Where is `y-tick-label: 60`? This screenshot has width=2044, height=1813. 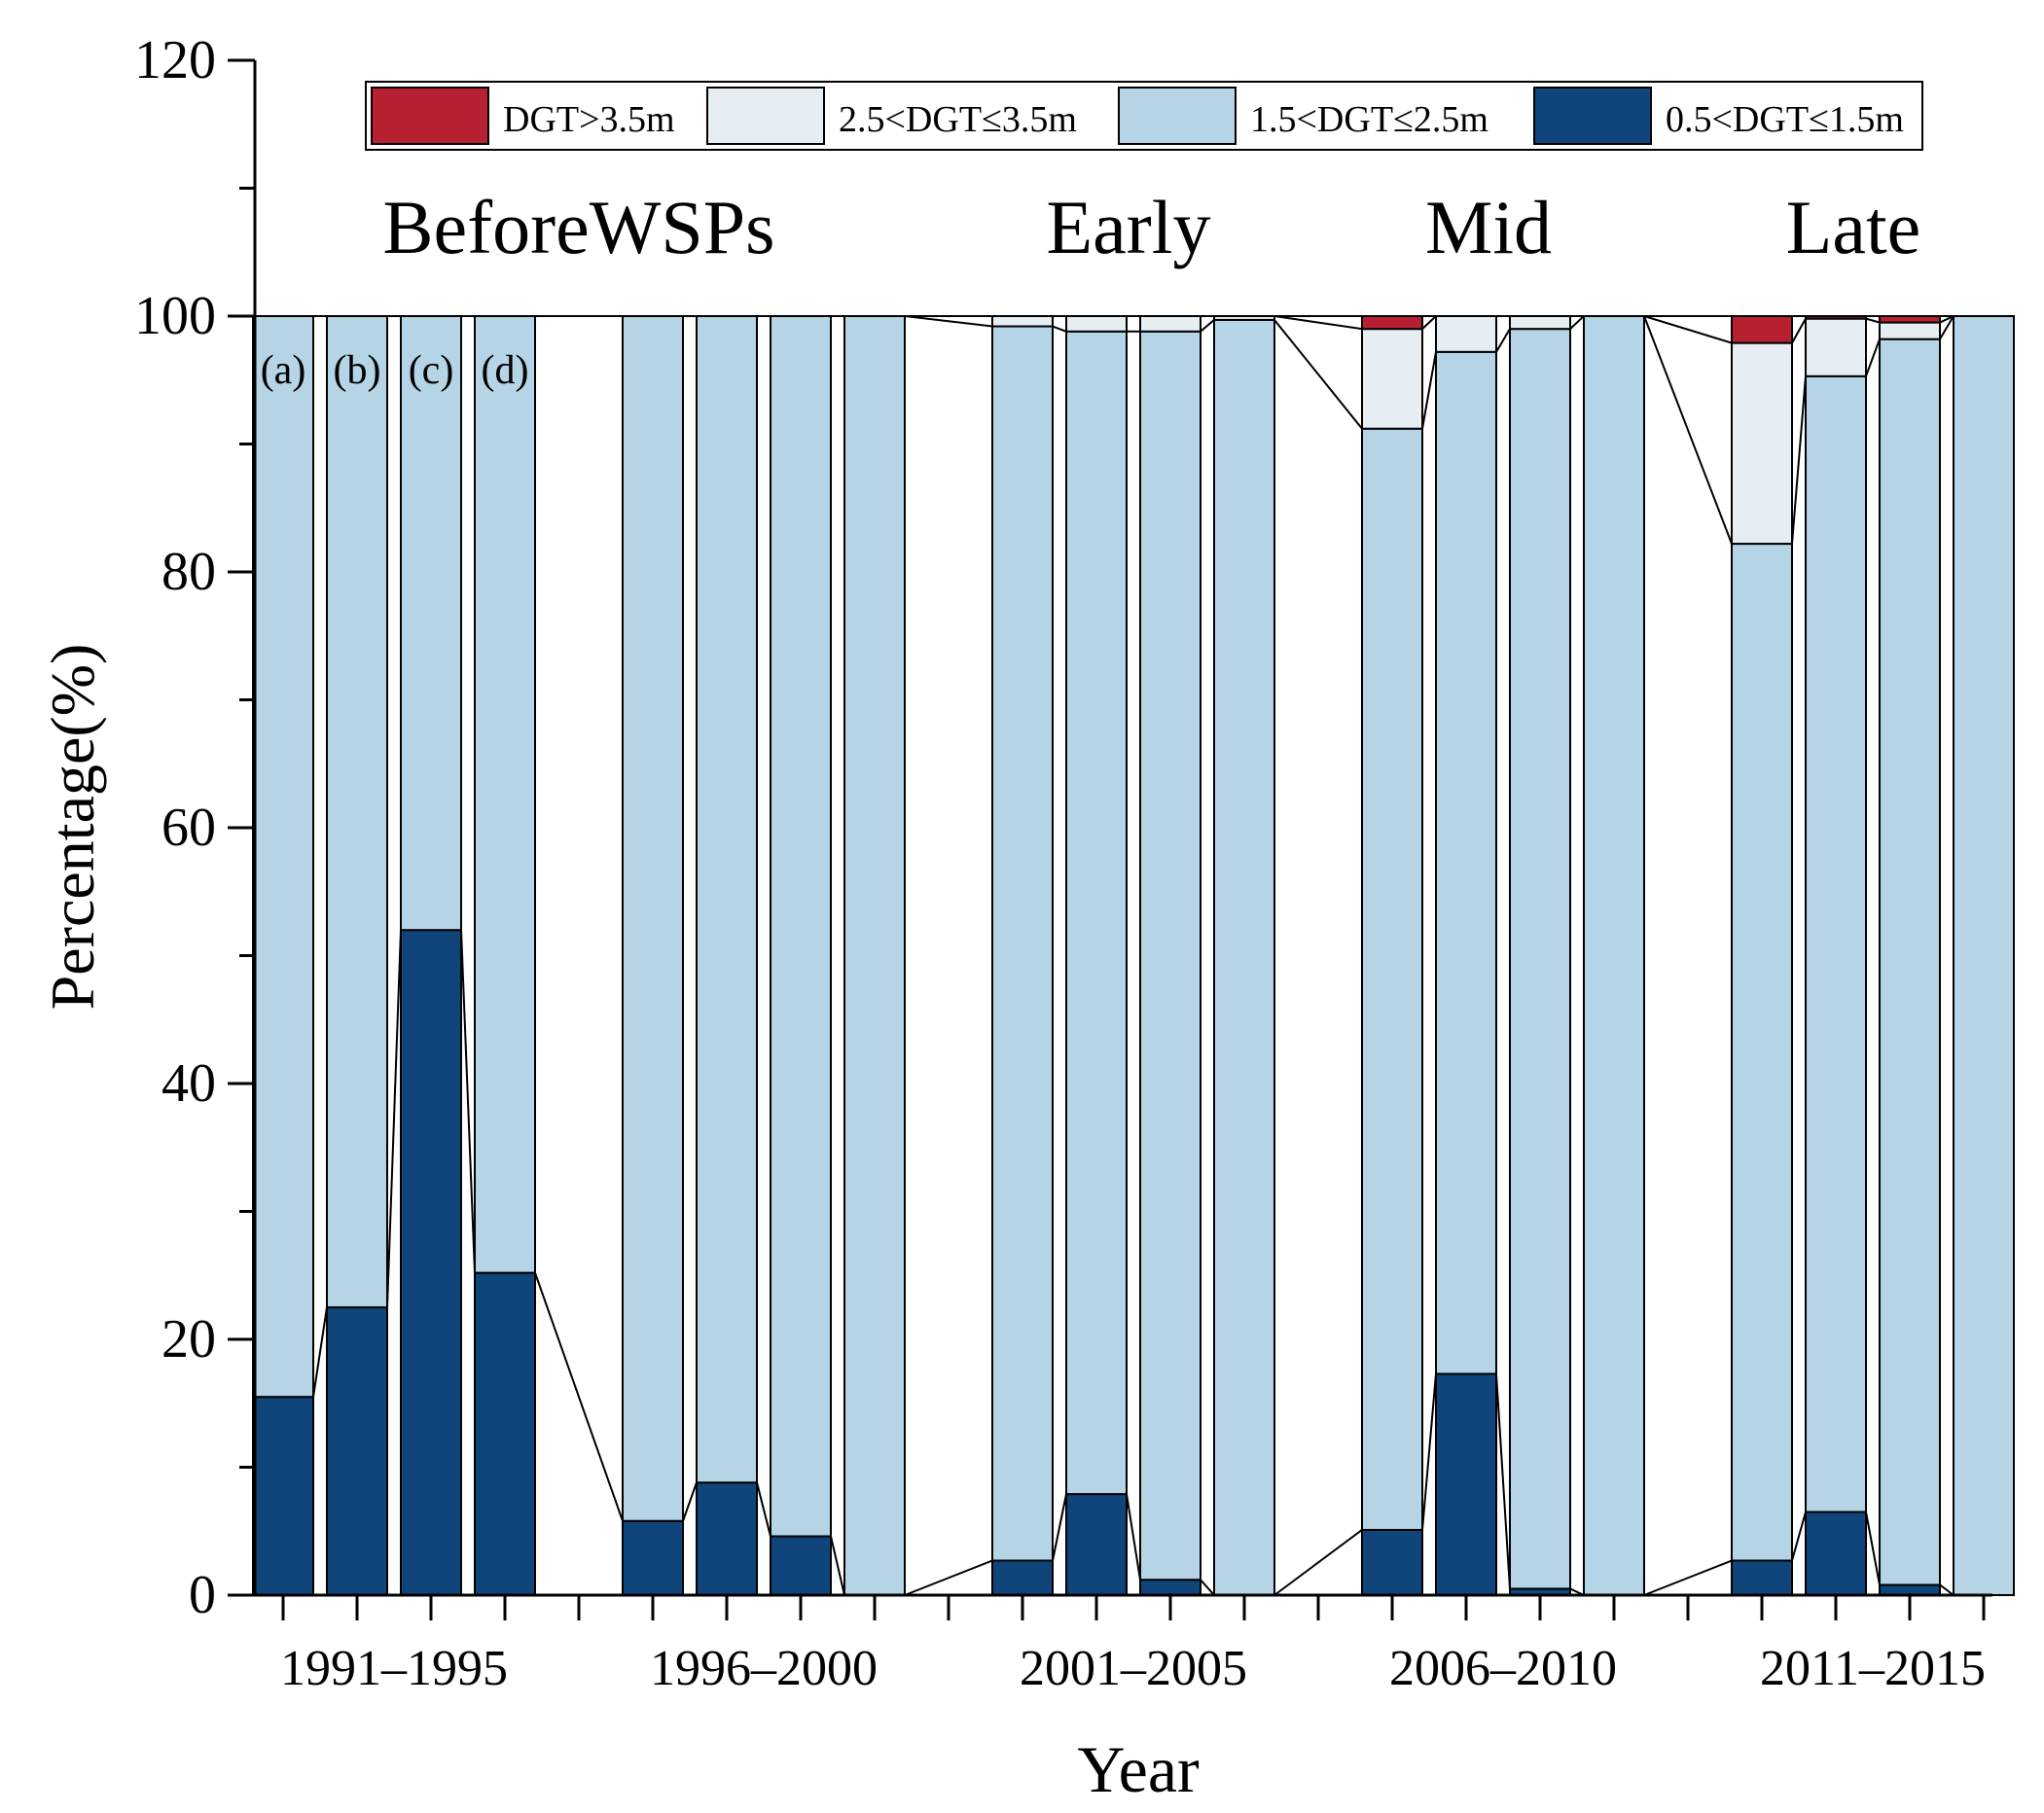
y-tick-label: 60 is located at coordinates (188, 828).